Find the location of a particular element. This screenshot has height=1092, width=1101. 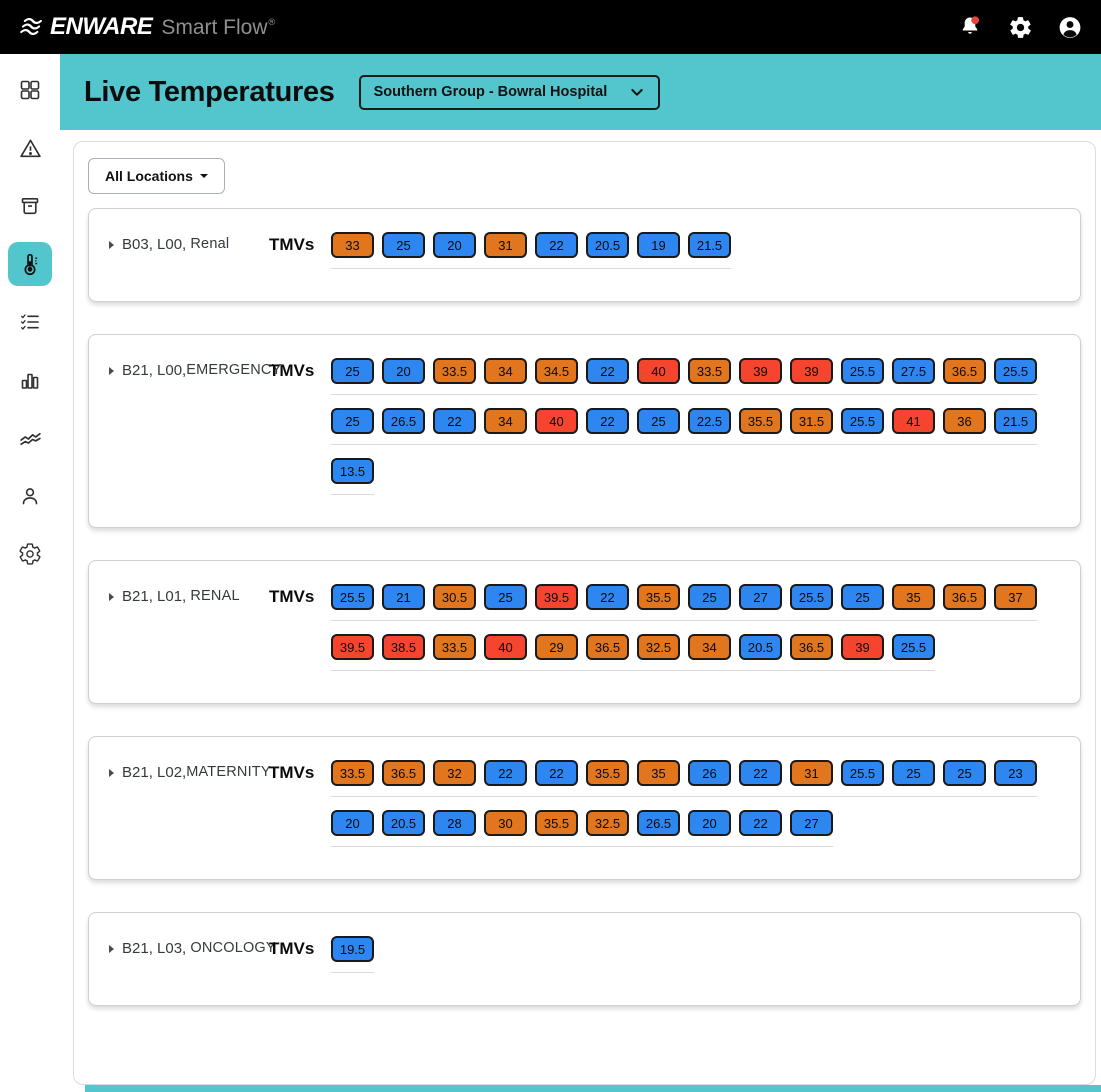

tmv-temperature-badge: 19.5 is located at coordinates (352, 949).